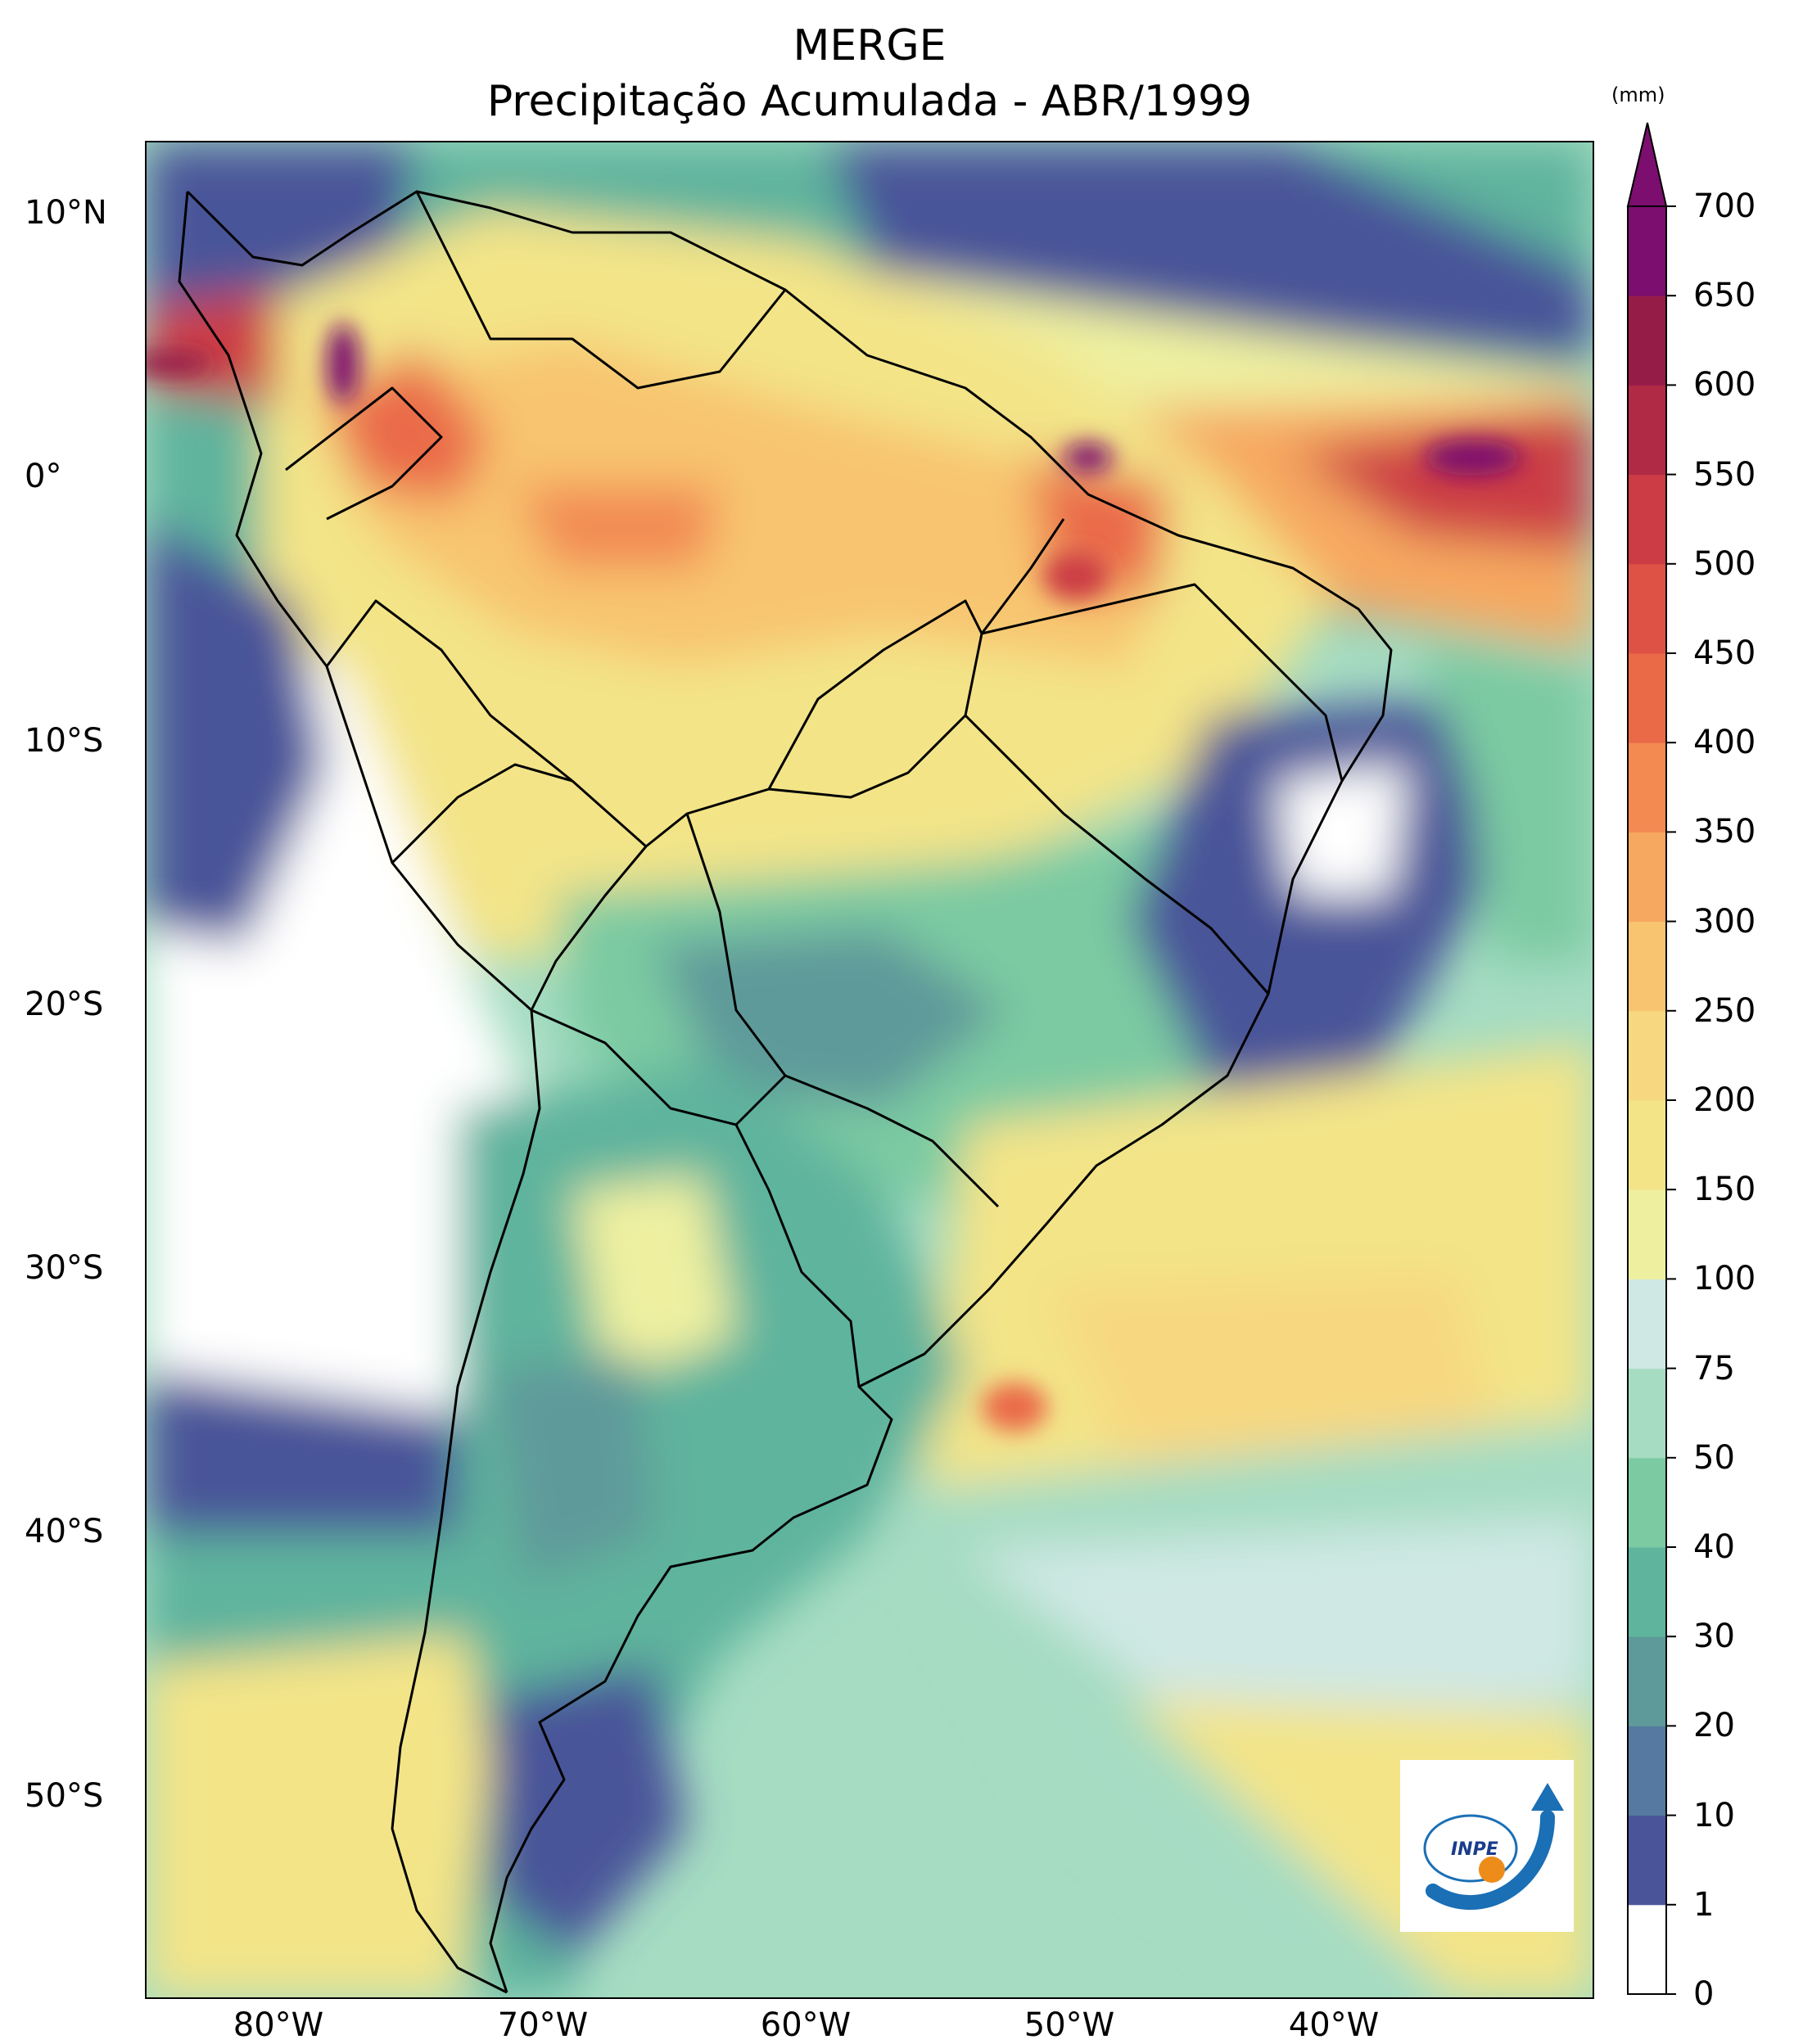  Describe the element at coordinates (869, 101) in the screenshot. I see `map-subtitle: Precipitação Acumulada - ABR/1999` at that location.